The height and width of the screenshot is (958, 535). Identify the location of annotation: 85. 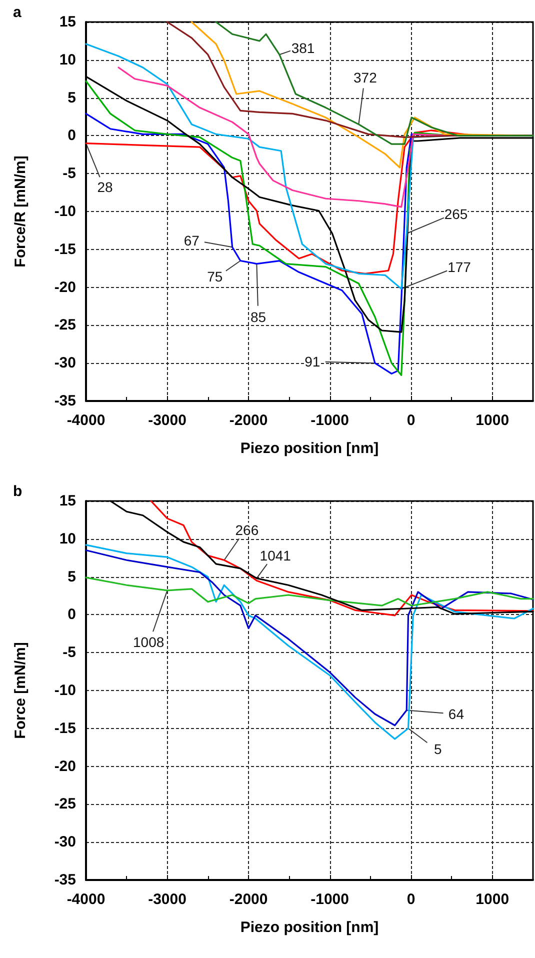
(258, 316).